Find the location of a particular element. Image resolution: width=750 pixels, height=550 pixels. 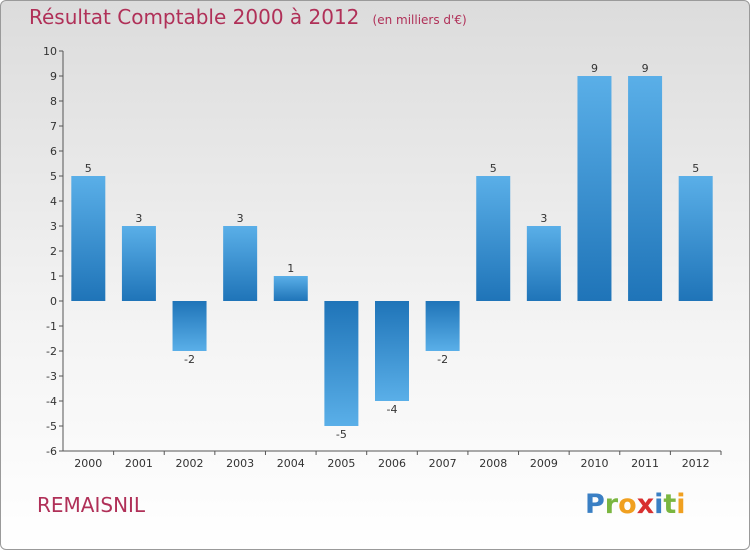

x-tick-label: 2005 is located at coordinates (341, 463).